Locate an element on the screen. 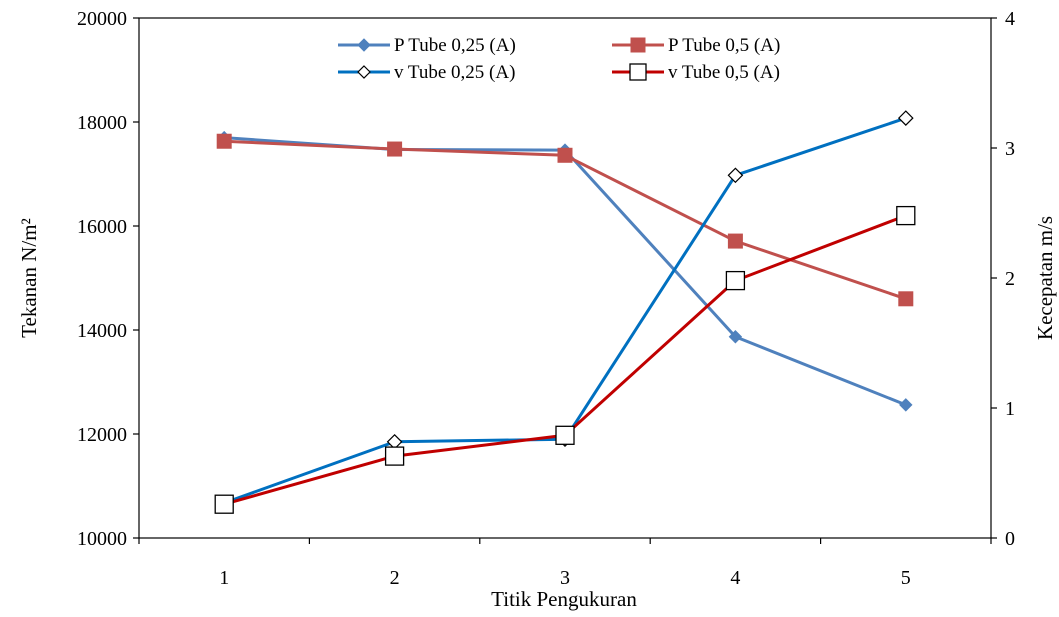  y-tick-label: 10000 is located at coordinates (102, 539).